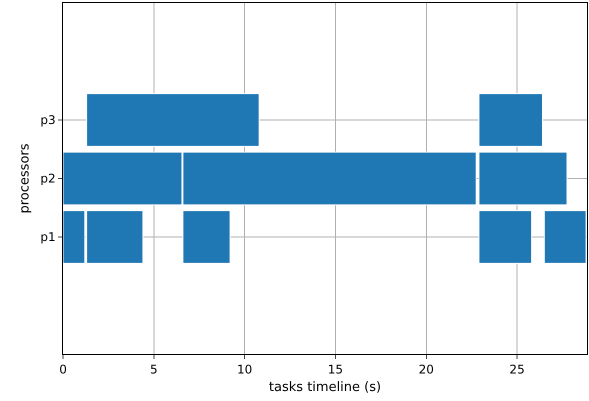  What do you see at coordinates (48, 120) in the screenshot?
I see `y-tick-label: p3` at bounding box center [48, 120].